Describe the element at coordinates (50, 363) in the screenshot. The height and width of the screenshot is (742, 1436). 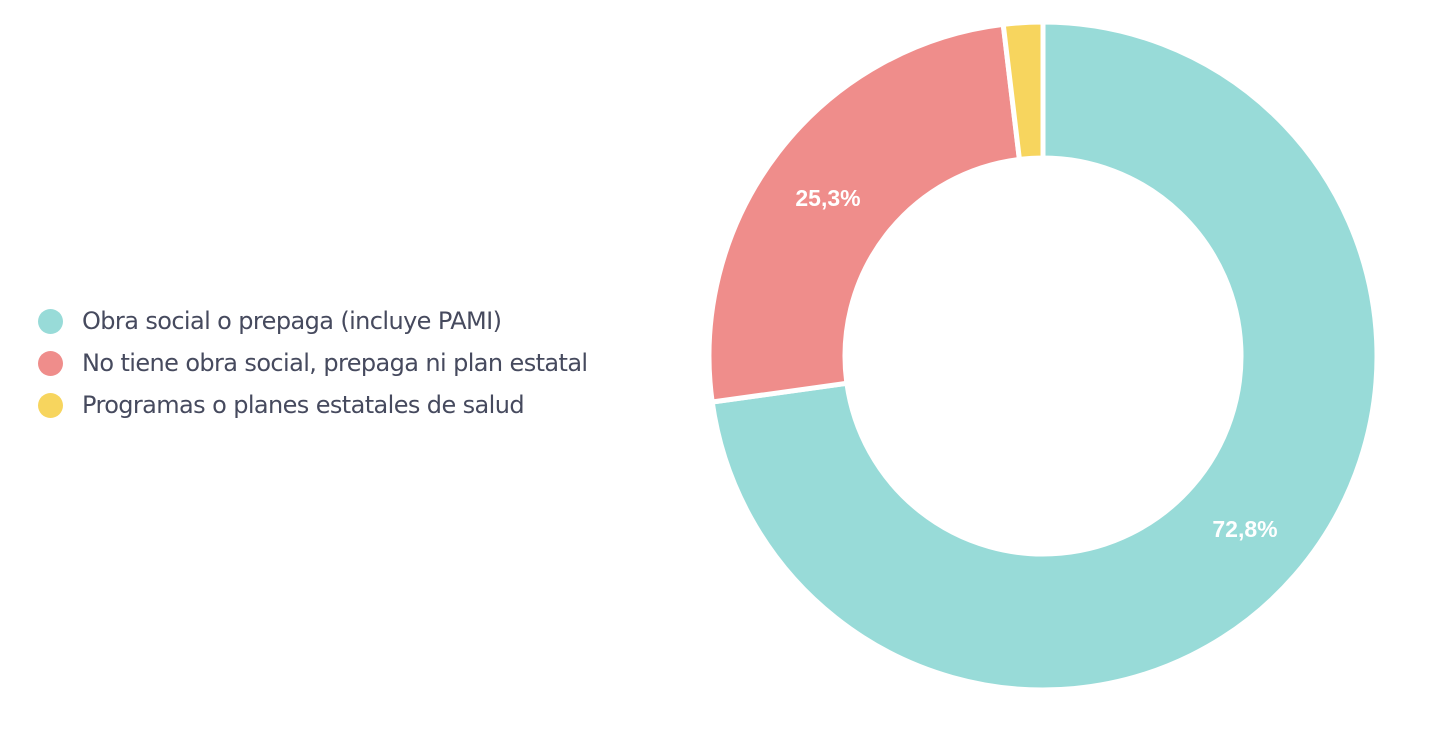
I see `legend-dot-red-icon` at that location.